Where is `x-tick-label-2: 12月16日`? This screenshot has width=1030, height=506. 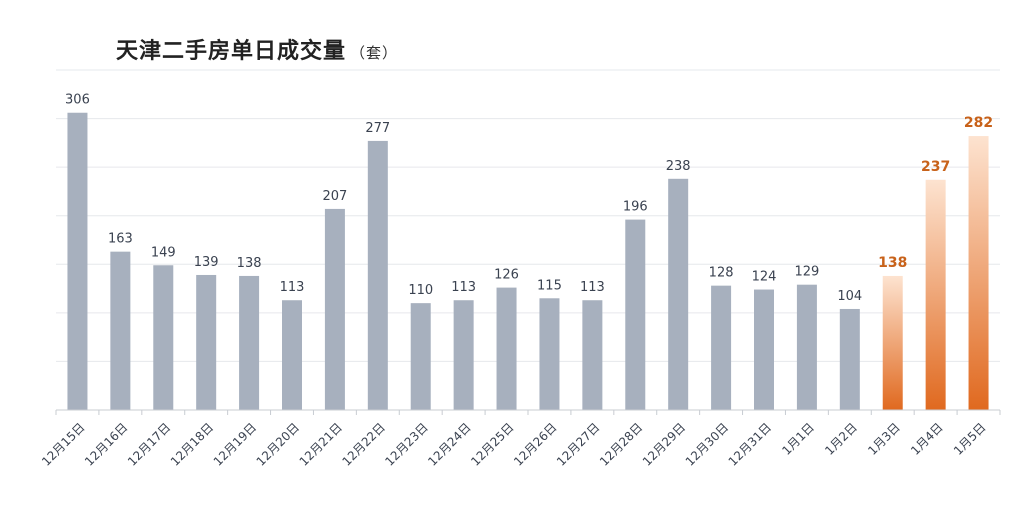
x-tick-label-2: 12月16日 is located at coordinates (106, 444).